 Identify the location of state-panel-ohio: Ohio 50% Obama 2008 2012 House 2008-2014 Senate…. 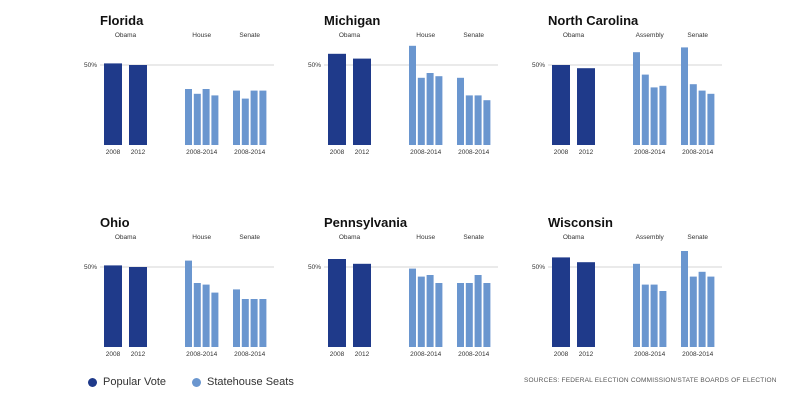
(179, 286).